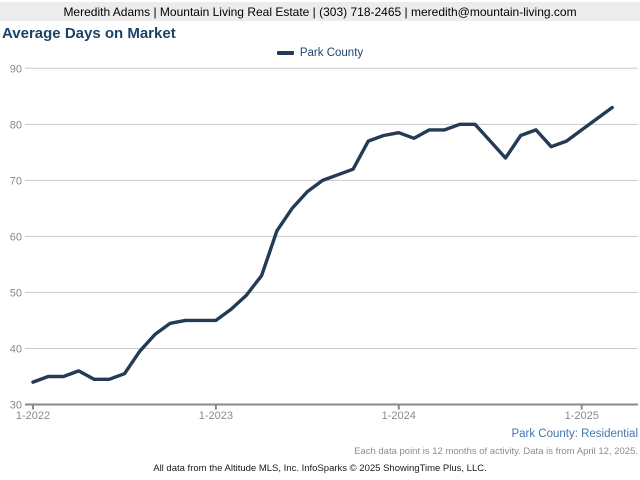 Image resolution: width=640 pixels, height=480 pixels. Describe the element at coordinates (16, 293) in the screenshot. I see `y-tick-label-50: 50` at that location.